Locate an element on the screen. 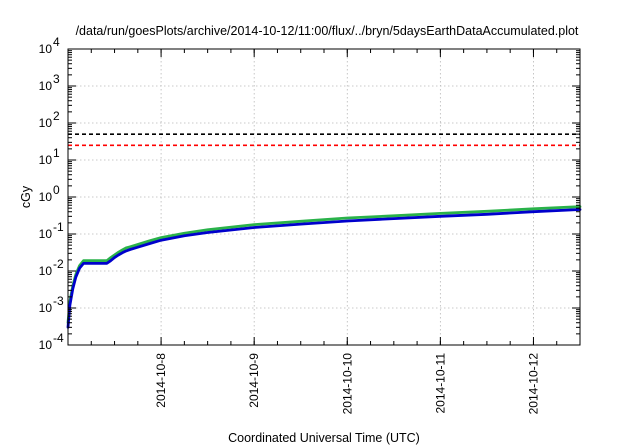 This screenshot has width=640, height=448. x-tick-label: 2014-10-11 is located at coordinates (440, 383).